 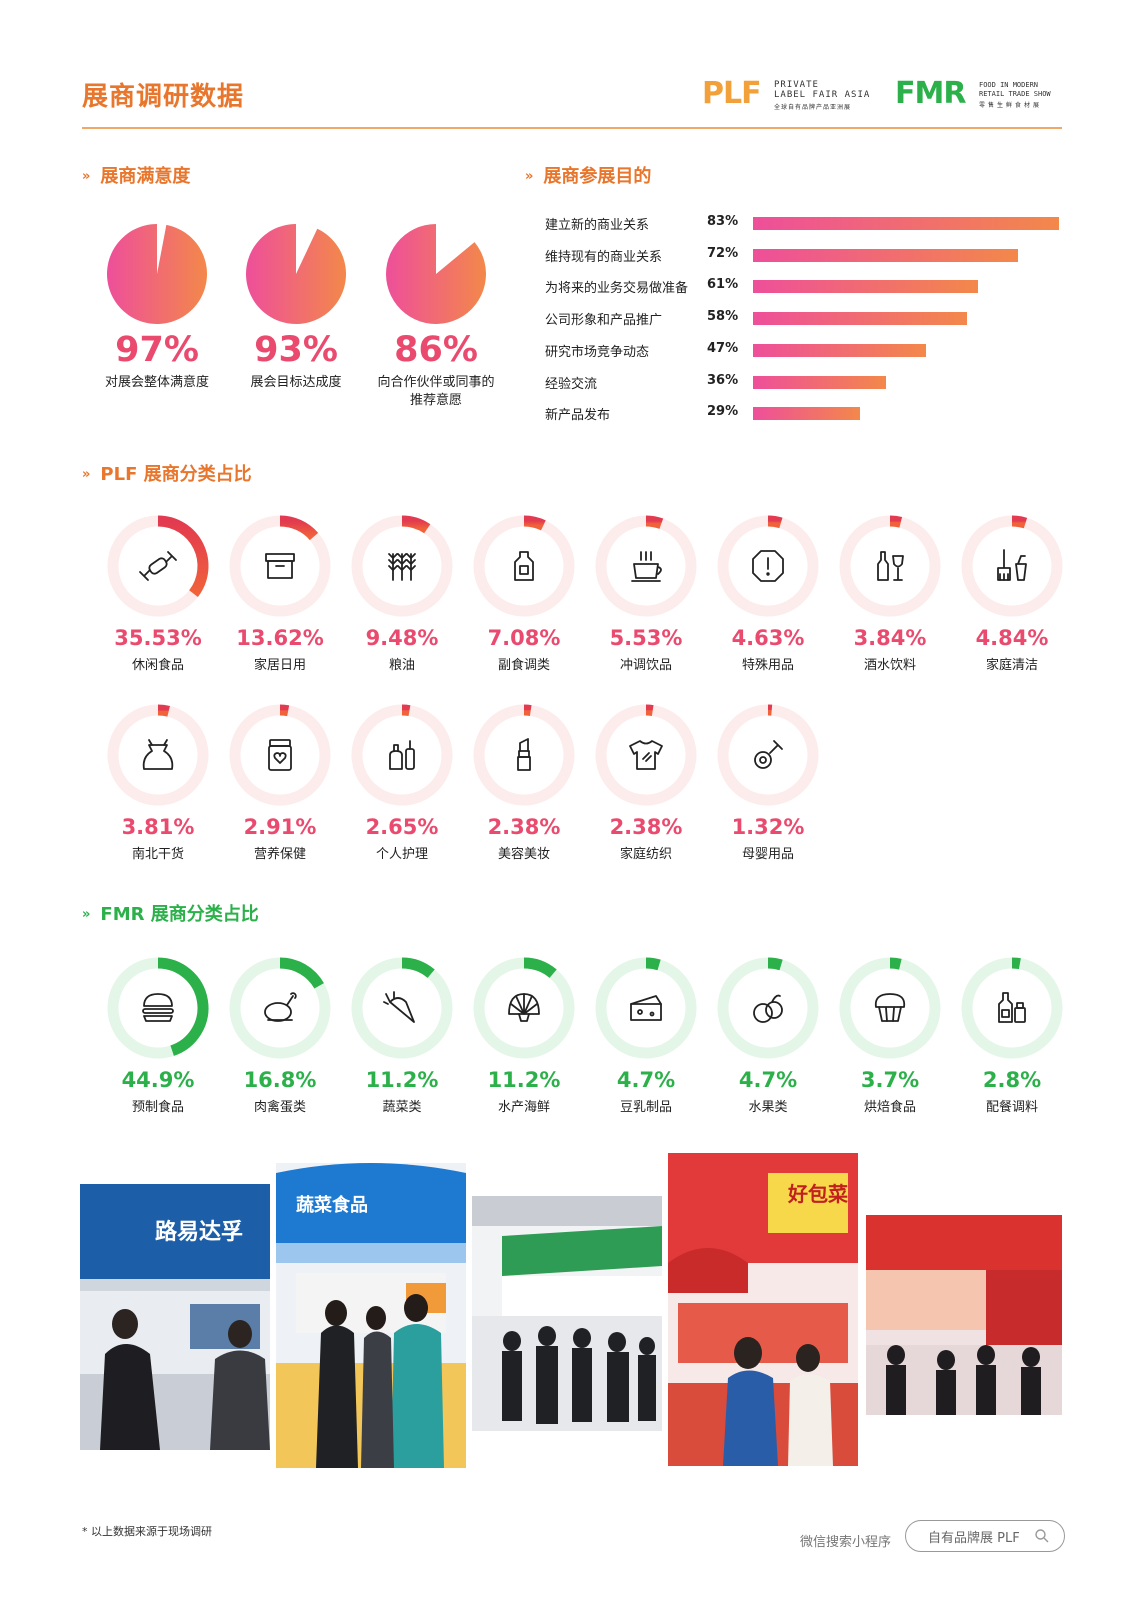 I want to click on fmr-category-label: 配餐调料, so click(x=1011, y=1107).